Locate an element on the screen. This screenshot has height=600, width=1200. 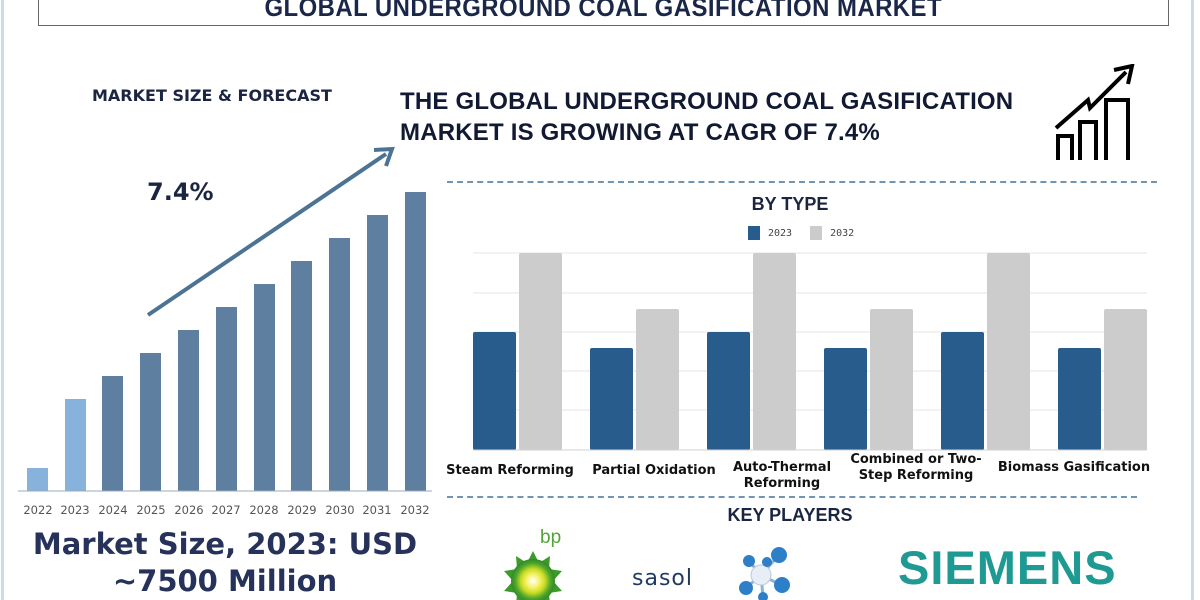
legend-item-2032: 2032 is located at coordinates (832, 233).